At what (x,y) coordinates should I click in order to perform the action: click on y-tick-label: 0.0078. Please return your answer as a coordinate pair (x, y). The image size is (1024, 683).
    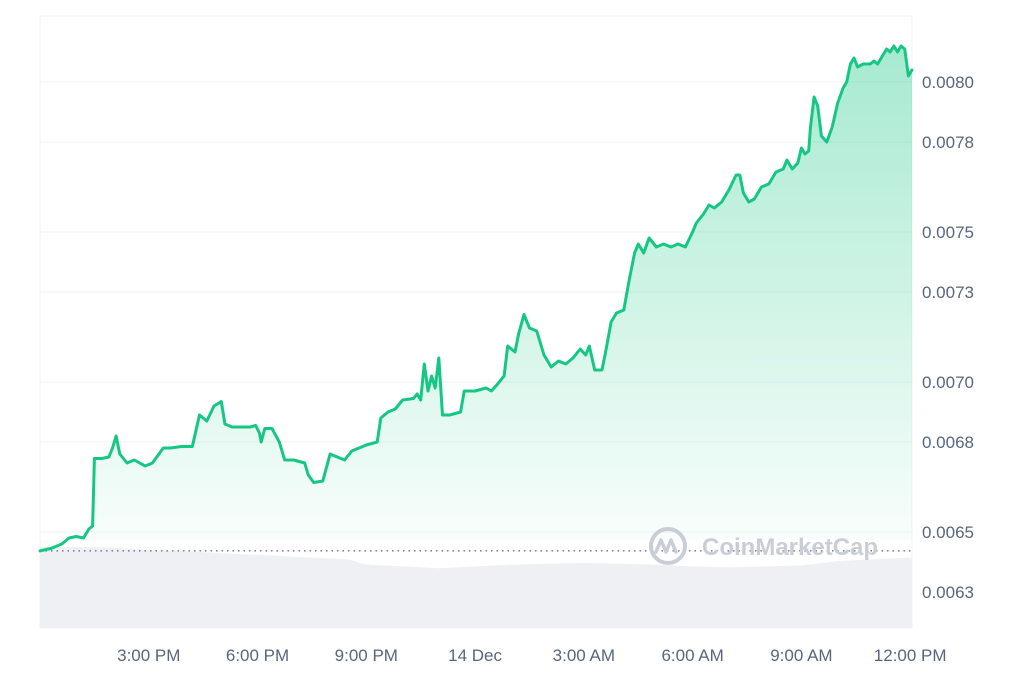
    Looking at the image, I should click on (948, 142).